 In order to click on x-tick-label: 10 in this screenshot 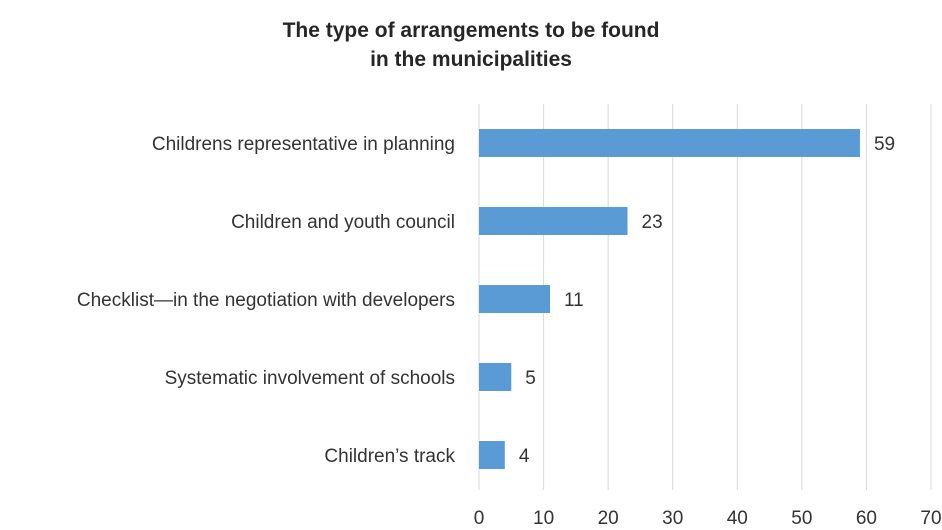, I will do `click(543, 518)`.